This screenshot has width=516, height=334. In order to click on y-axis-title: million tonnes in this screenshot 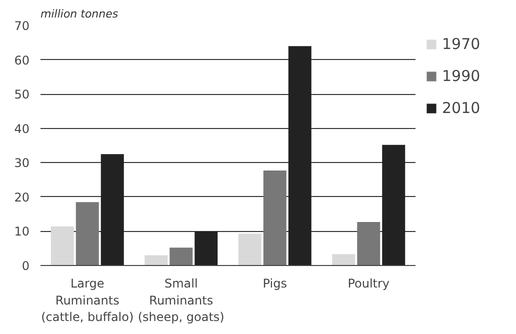, I will do `click(79, 14)`.